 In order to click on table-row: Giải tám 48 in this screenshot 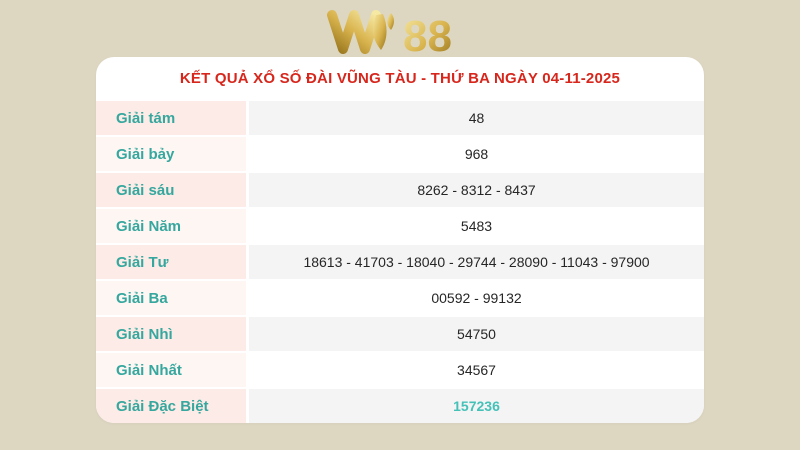, I will do `click(400, 117)`.